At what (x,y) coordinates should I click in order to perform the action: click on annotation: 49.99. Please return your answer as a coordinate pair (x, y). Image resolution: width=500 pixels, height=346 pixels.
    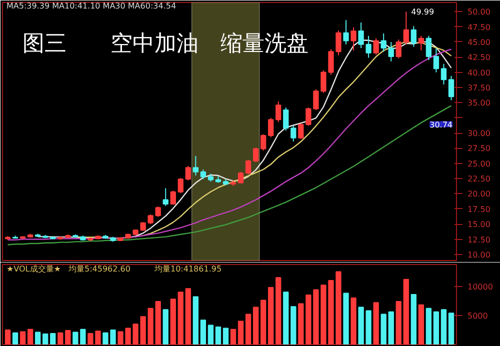
    Looking at the image, I should click on (422, 12).